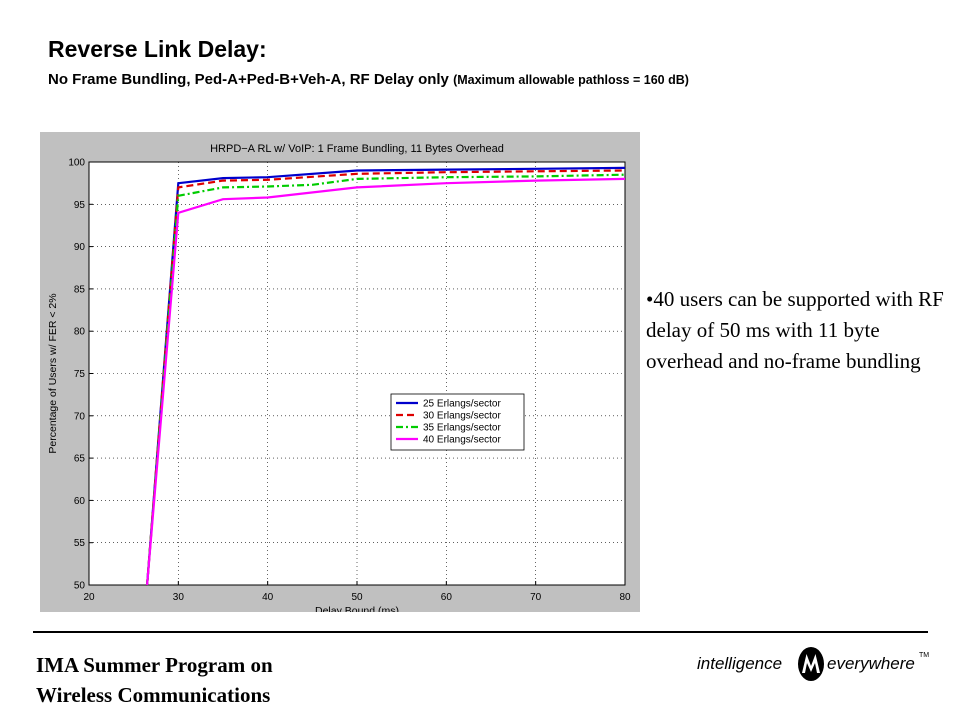 This screenshot has width=960, height=720. What do you see at coordinates (740, 663) in the screenshot?
I see `brand-word-intelligence: intelligence` at bounding box center [740, 663].